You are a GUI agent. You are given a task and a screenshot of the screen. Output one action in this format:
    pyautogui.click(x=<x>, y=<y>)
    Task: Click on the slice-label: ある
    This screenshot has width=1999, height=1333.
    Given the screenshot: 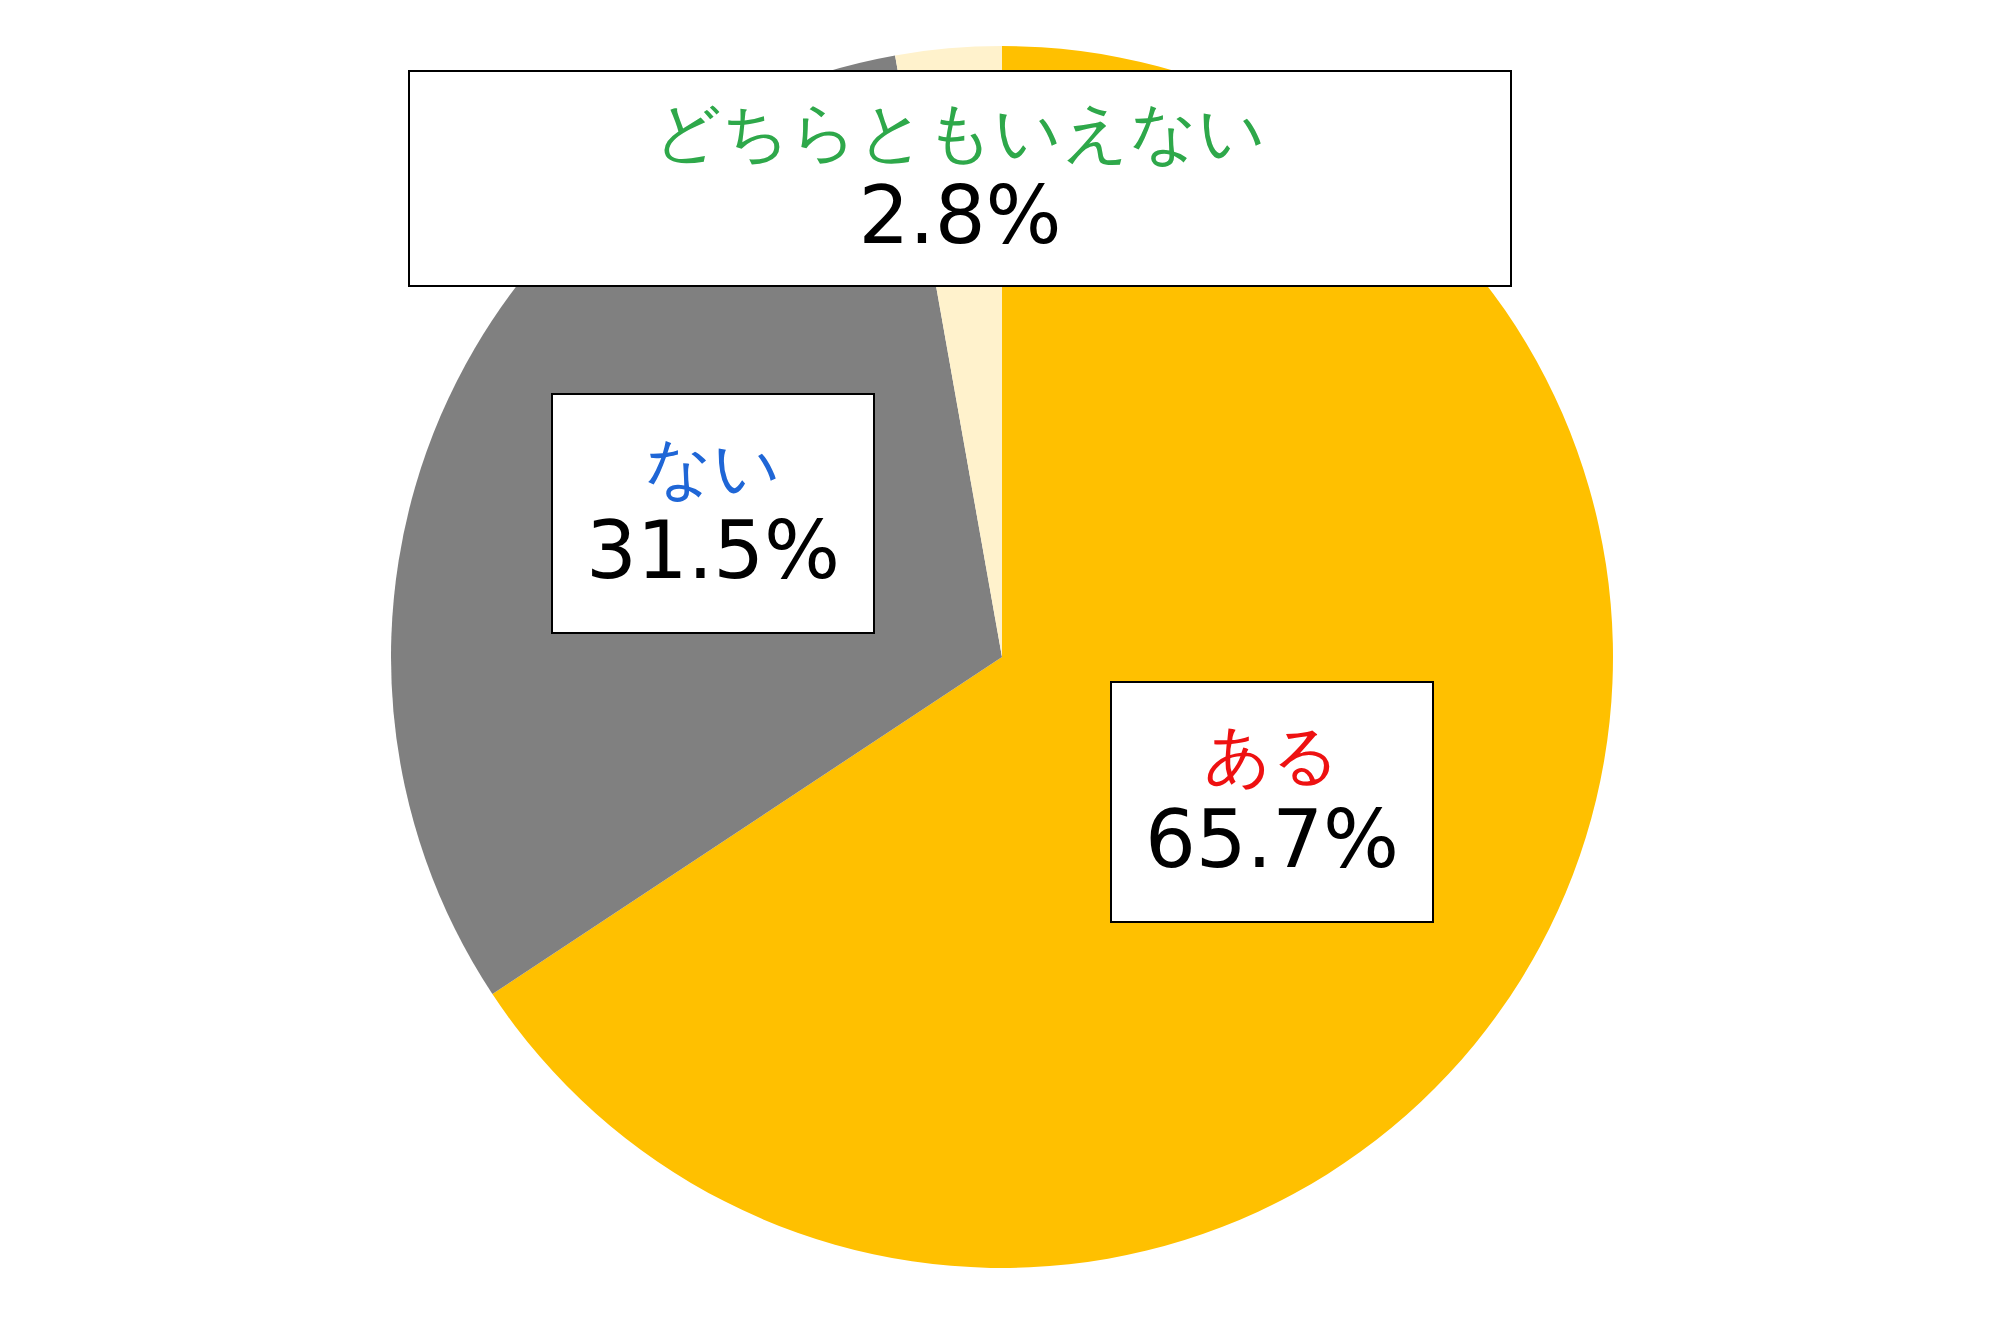 What is the action you would take?
    pyautogui.click(x=1272, y=756)
    